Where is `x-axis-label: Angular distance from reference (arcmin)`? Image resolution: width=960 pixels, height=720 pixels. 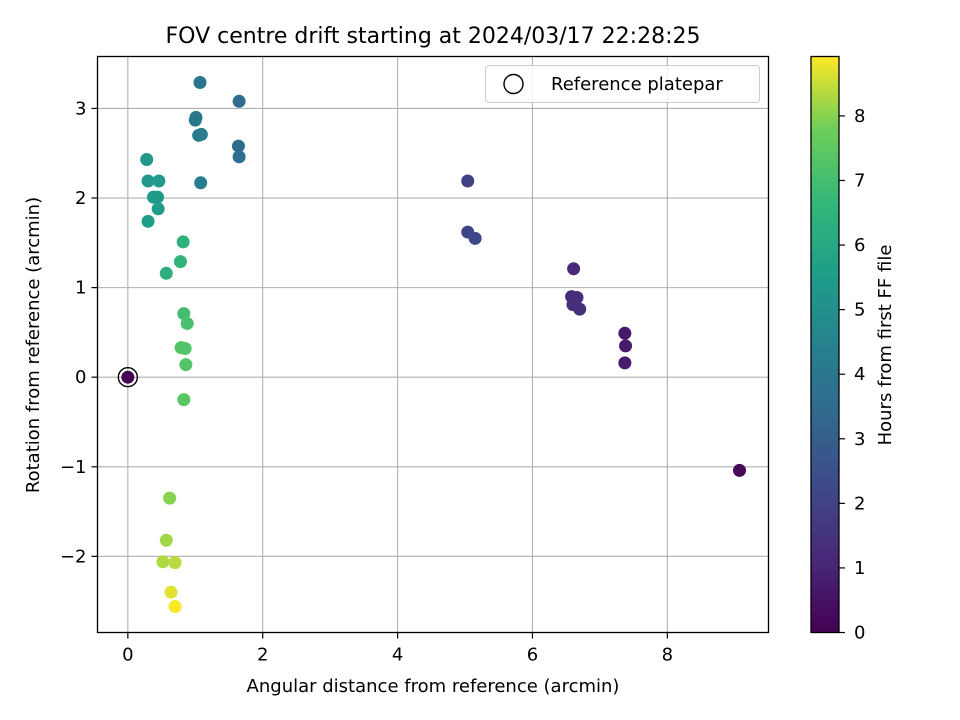 x-axis-label: Angular distance from reference (arcmin) is located at coordinates (433, 686).